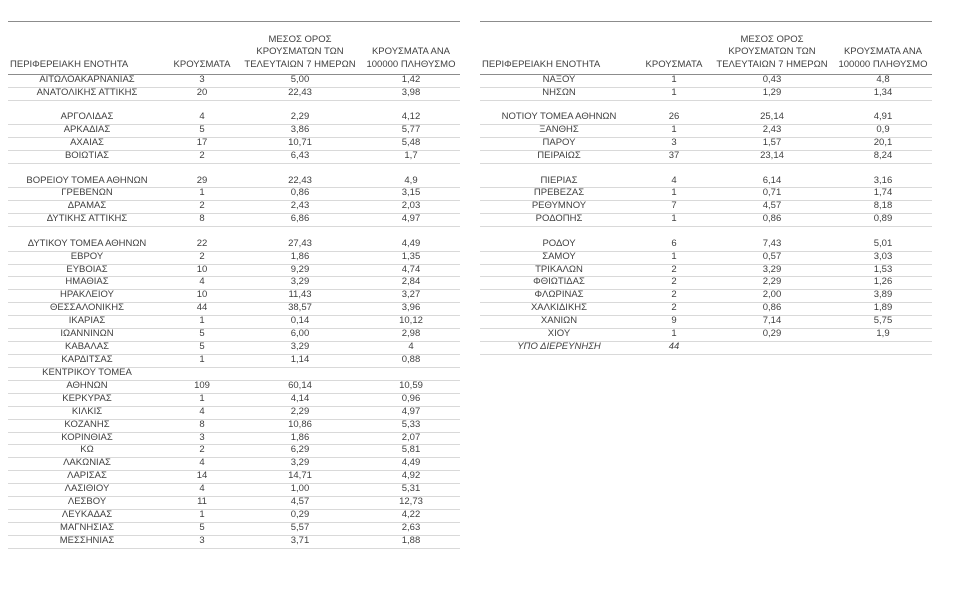 The width and height of the screenshot is (960, 600). I want to click on region-cell: ΥΠΟ ΔΙΕΡΕΥΝΗΣΗ, so click(559, 348).